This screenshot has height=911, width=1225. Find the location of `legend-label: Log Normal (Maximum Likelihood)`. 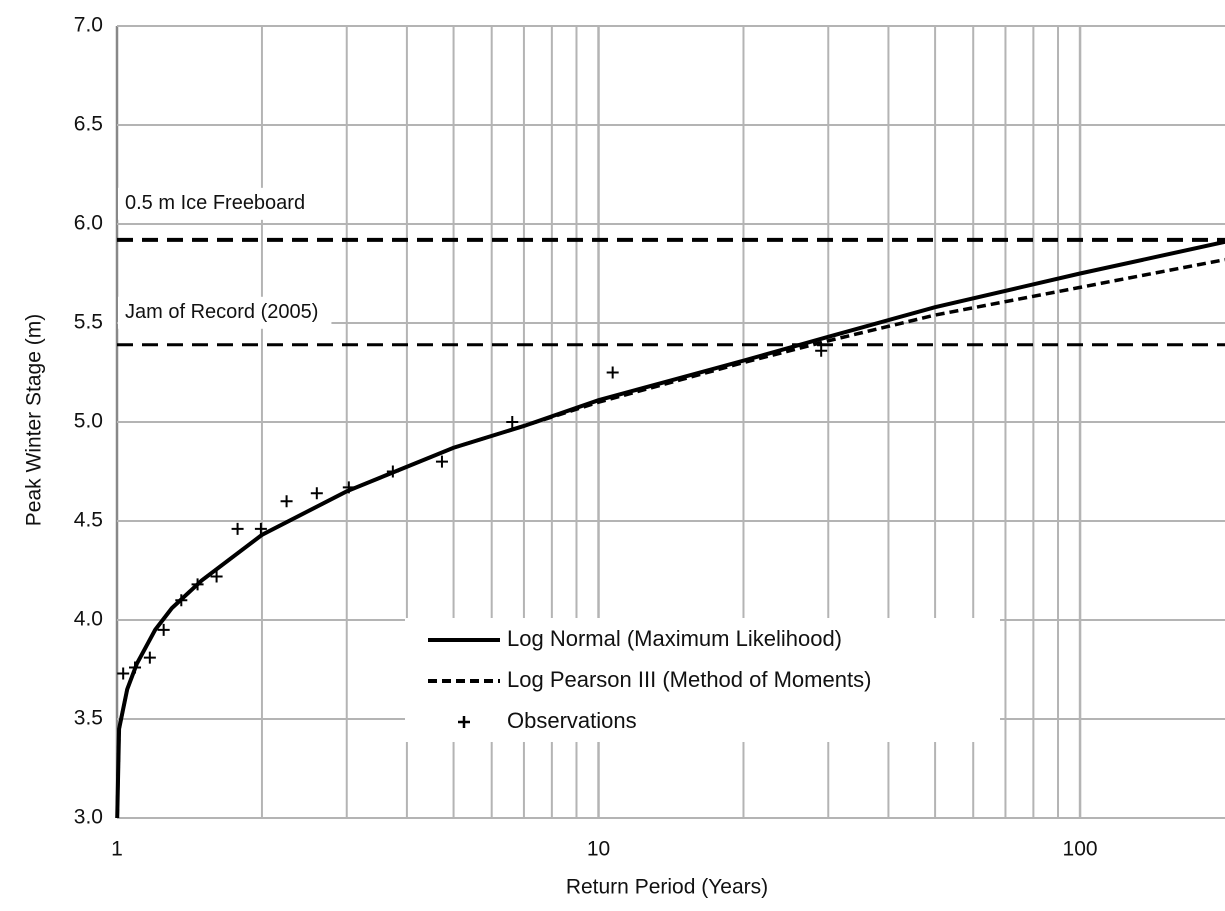

legend-label: Log Normal (Maximum Likelihood) is located at coordinates (674, 638).